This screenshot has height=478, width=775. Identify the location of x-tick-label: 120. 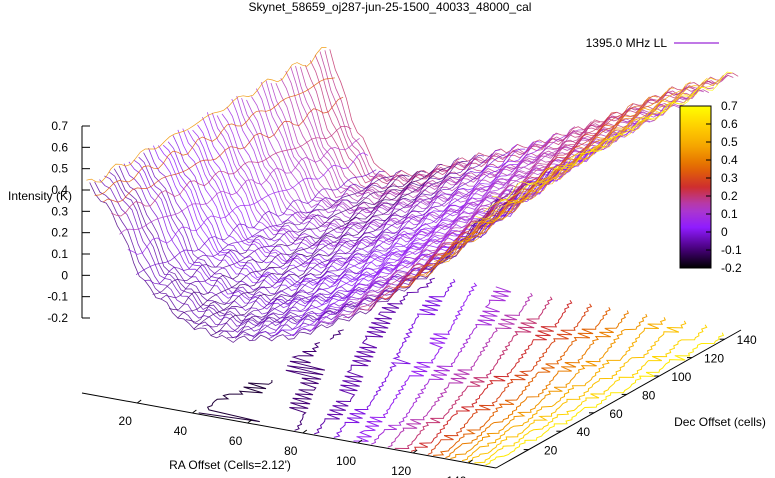
(401, 471).